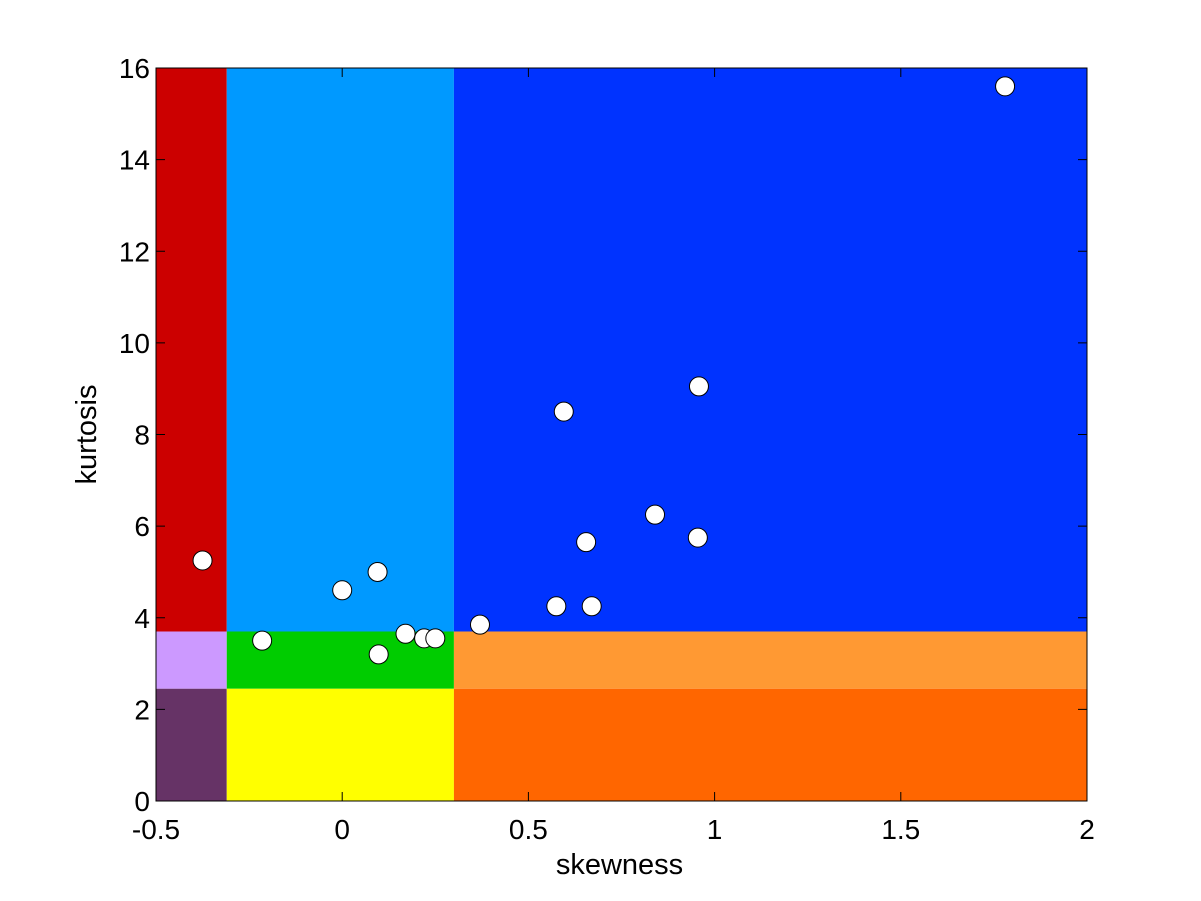 The height and width of the screenshot is (901, 1201). Describe the element at coordinates (87, 435) in the screenshot. I see `y-axis-title: kurtosis` at that location.